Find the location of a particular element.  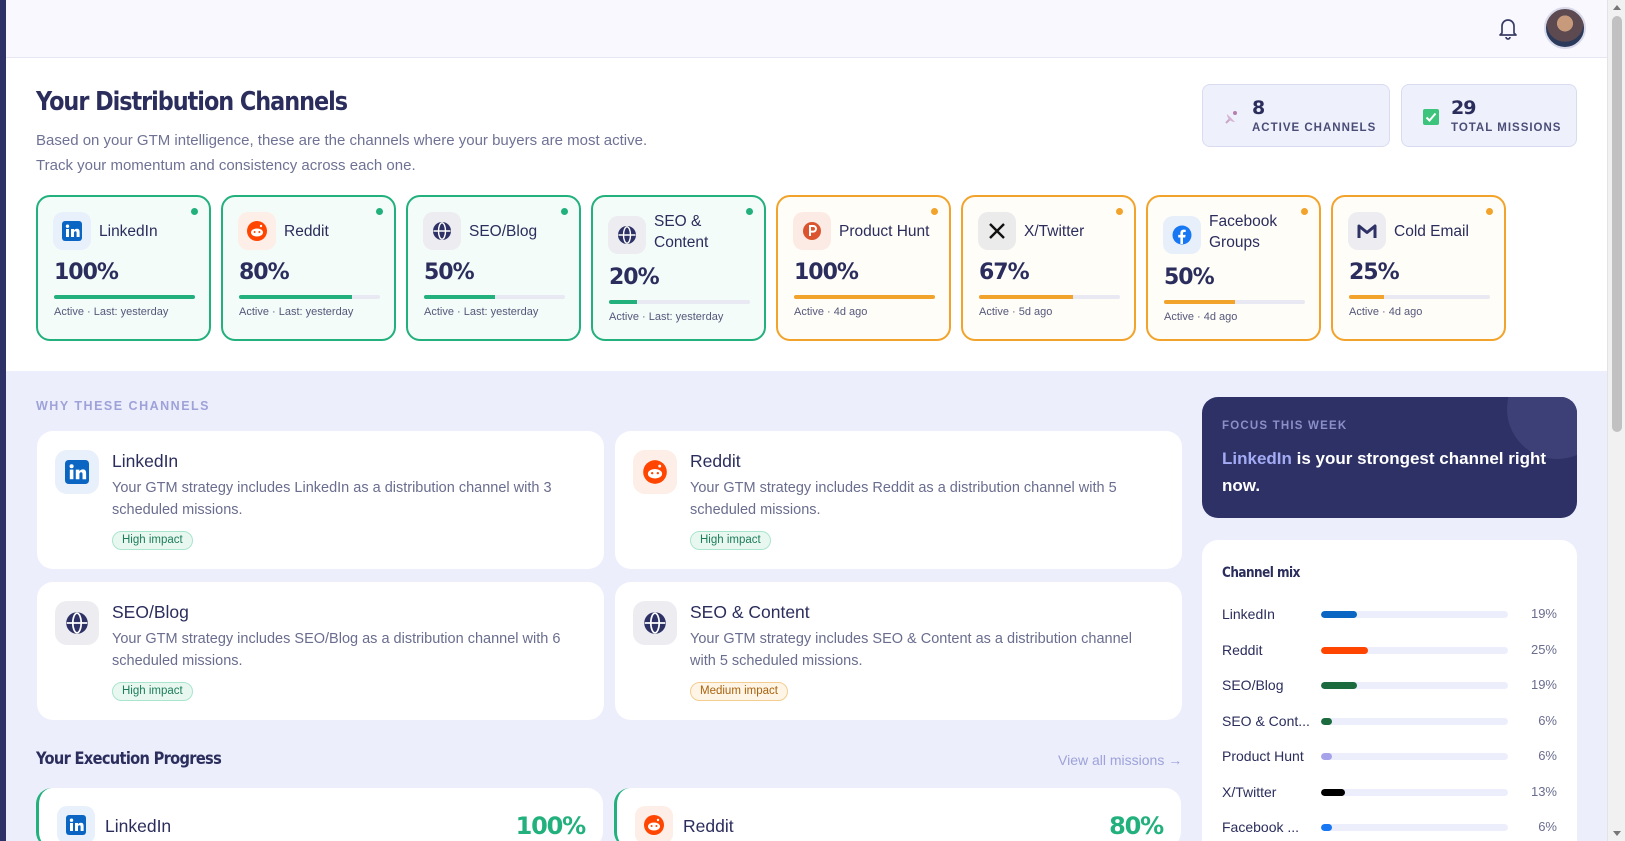

scrollbar-thumb is located at coordinates (1617, 224).